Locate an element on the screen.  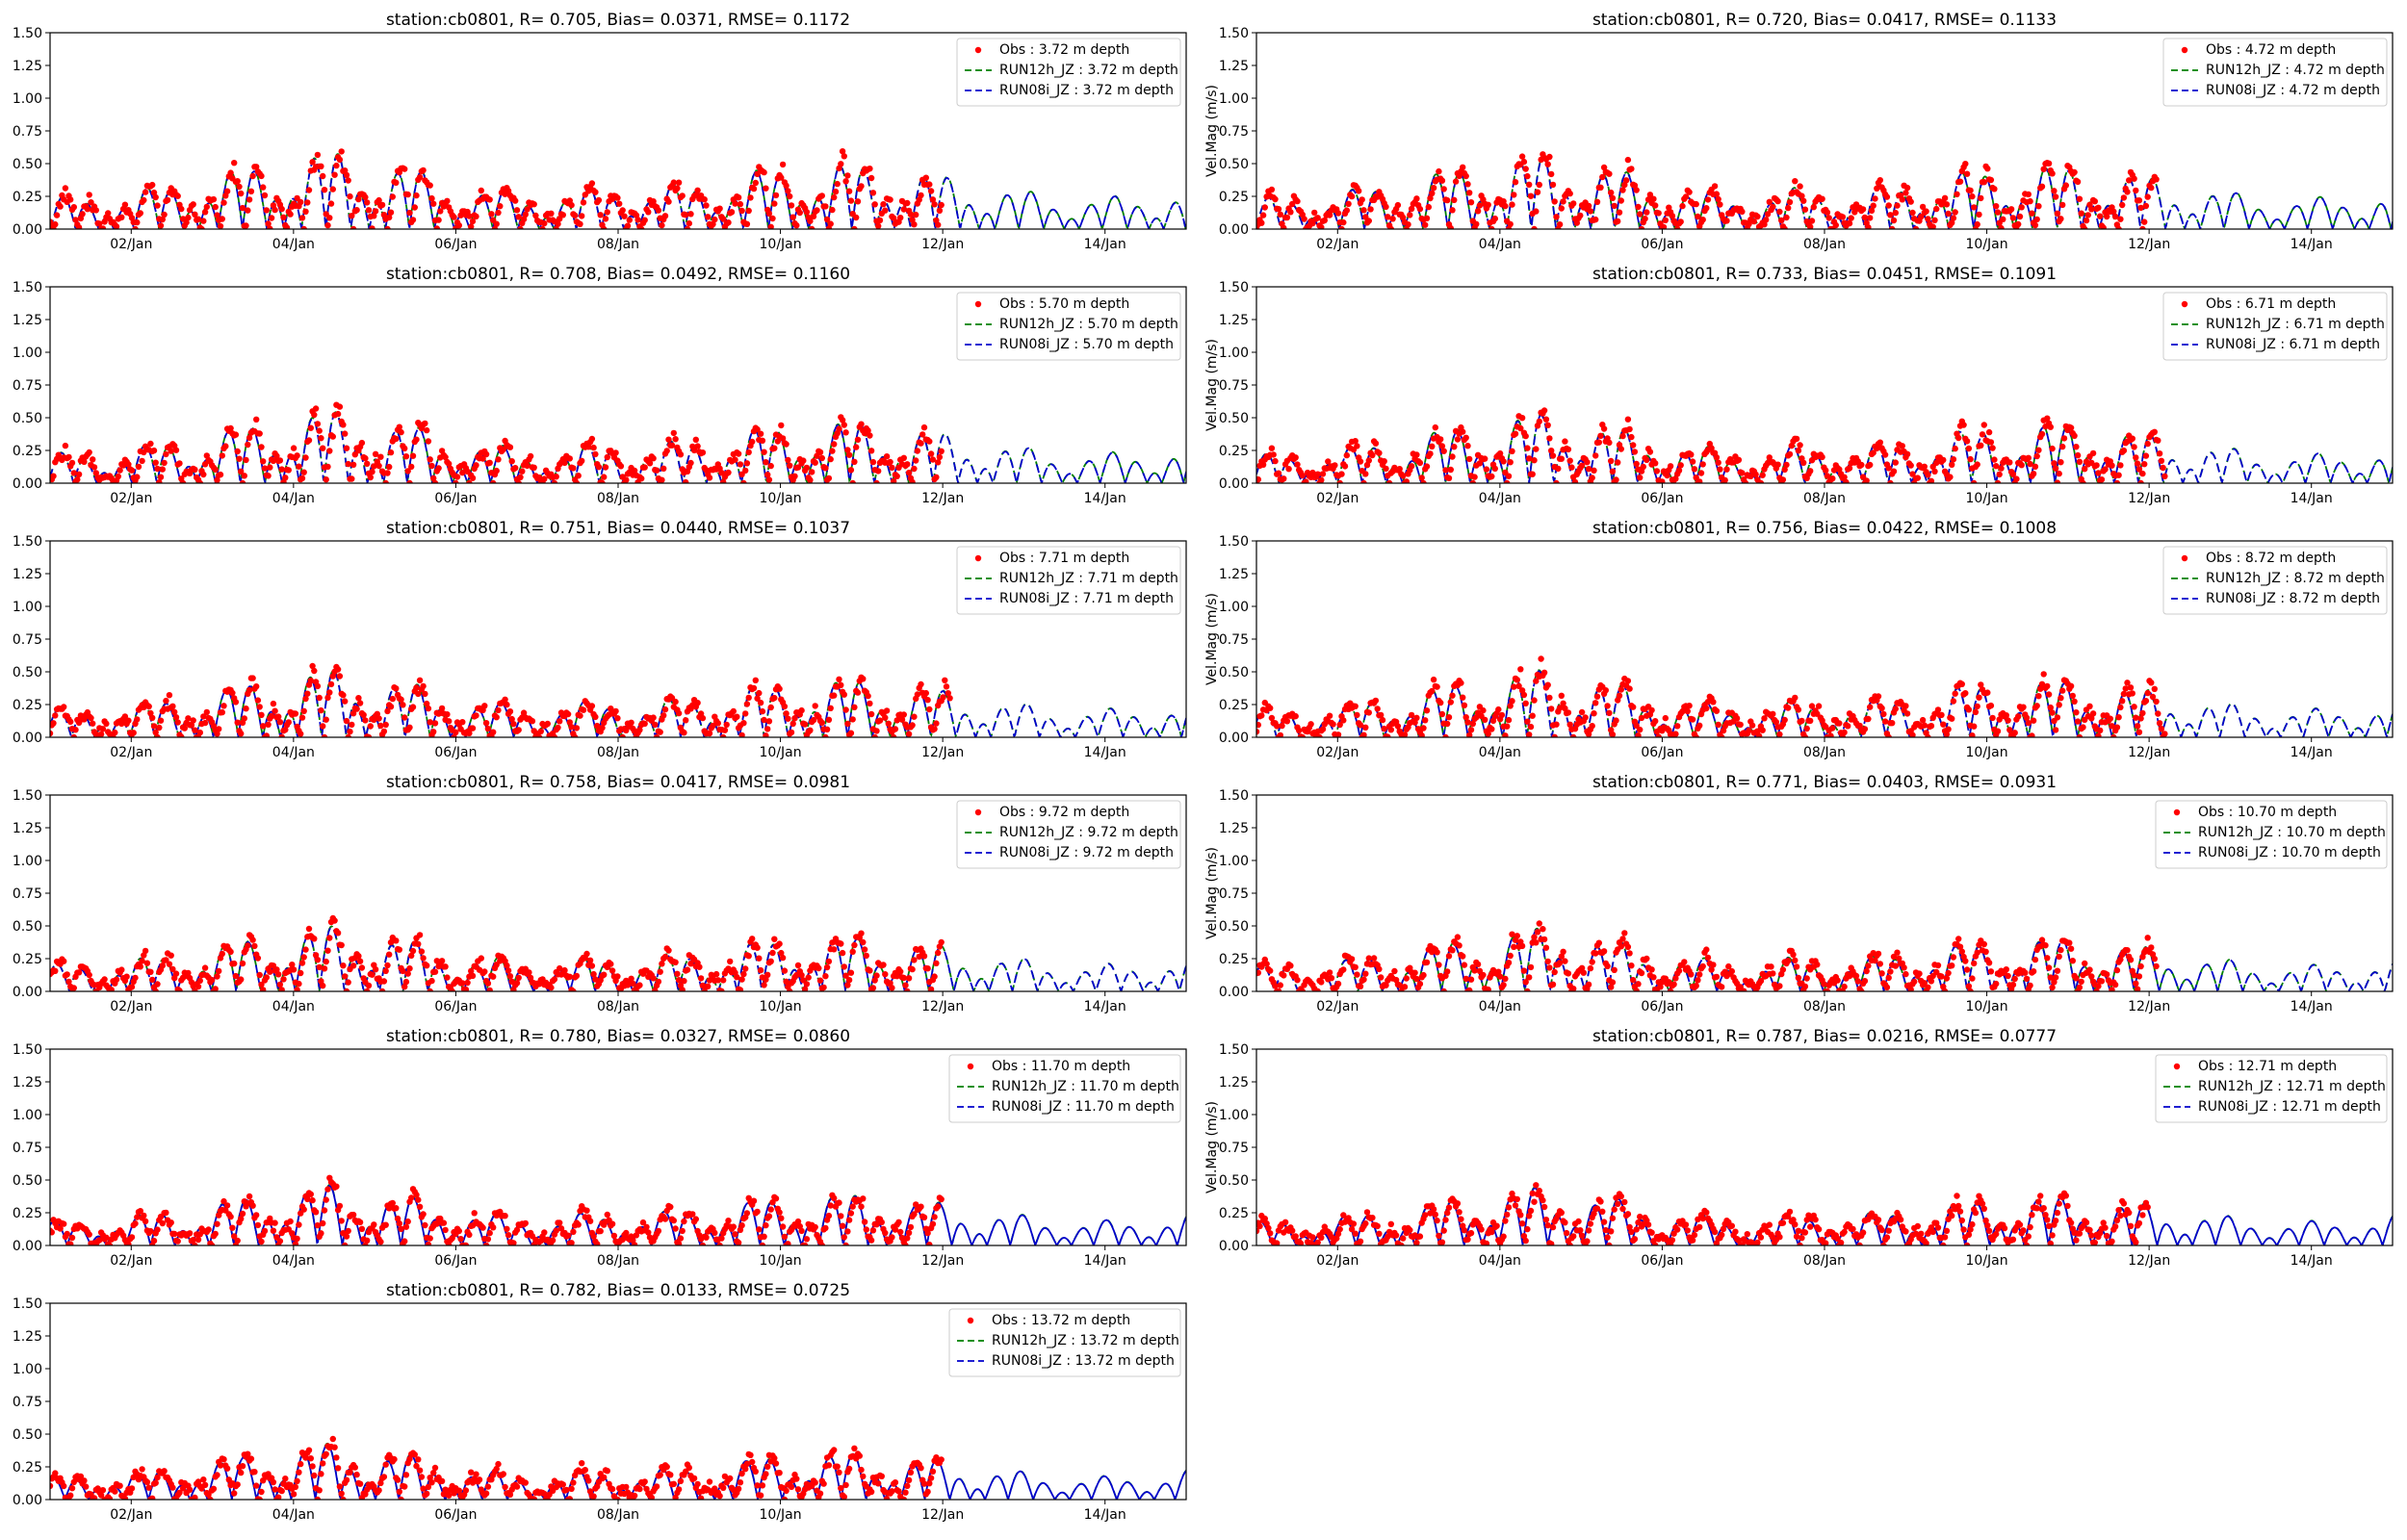
y-tick-label: 1.50 is located at coordinates (1234, 33).